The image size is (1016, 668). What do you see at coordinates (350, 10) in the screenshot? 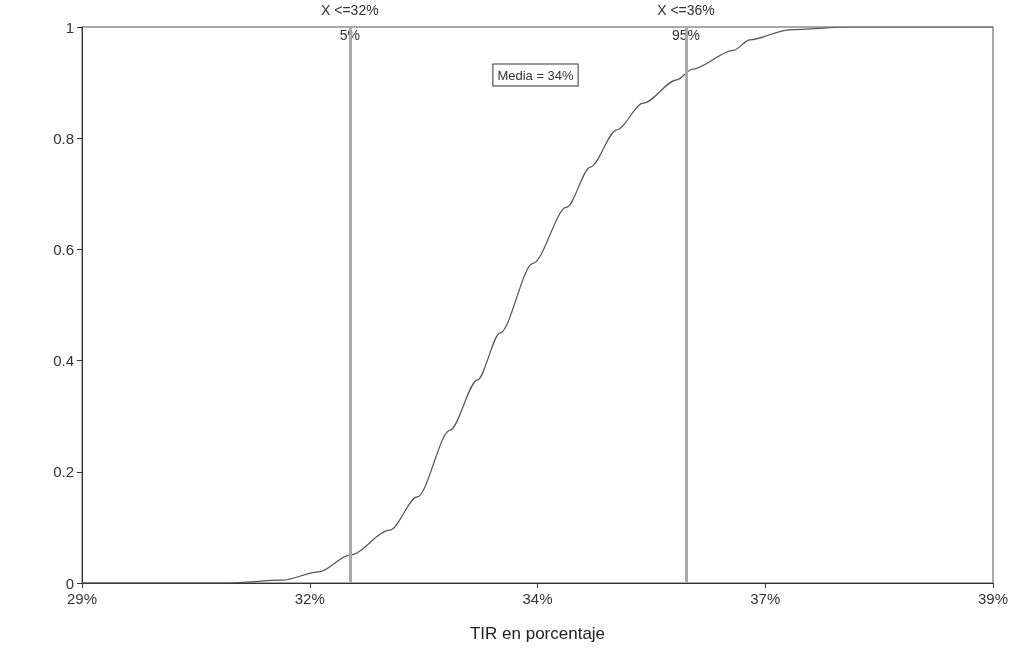
I see `ref-line-label: X <=32%` at bounding box center [350, 10].